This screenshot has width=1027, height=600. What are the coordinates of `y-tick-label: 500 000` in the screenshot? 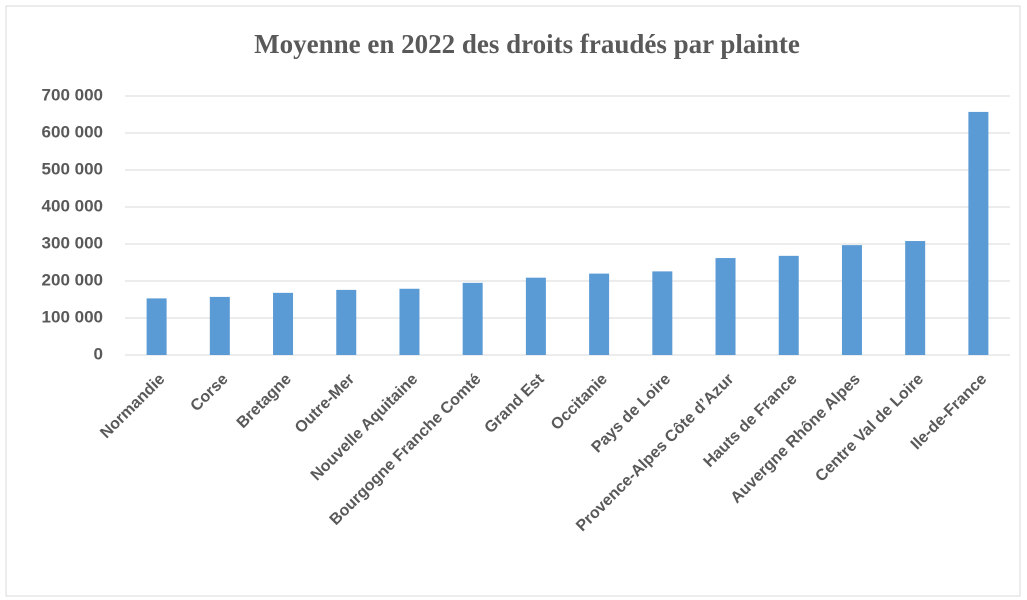 It's located at (72, 168).